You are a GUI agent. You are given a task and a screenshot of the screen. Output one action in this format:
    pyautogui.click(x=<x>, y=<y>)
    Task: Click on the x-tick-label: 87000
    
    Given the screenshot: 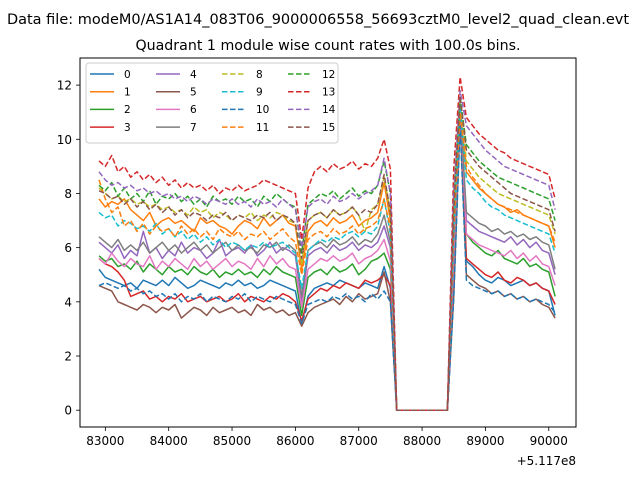 What is the action you would take?
    pyautogui.click(x=359, y=441)
    